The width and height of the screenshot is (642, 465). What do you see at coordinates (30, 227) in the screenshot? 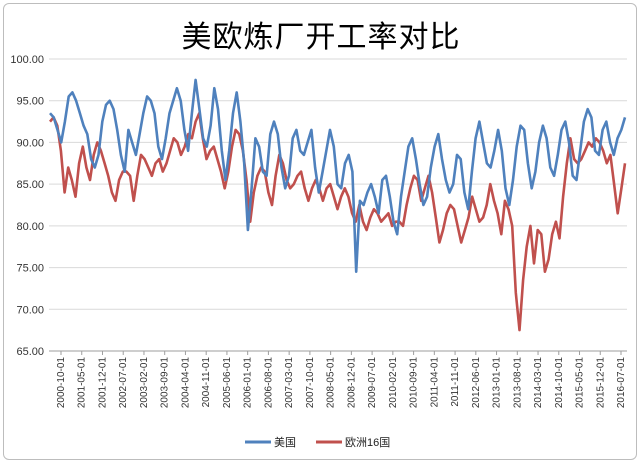
I see `y-tick-label: 80.00` at bounding box center [30, 227].